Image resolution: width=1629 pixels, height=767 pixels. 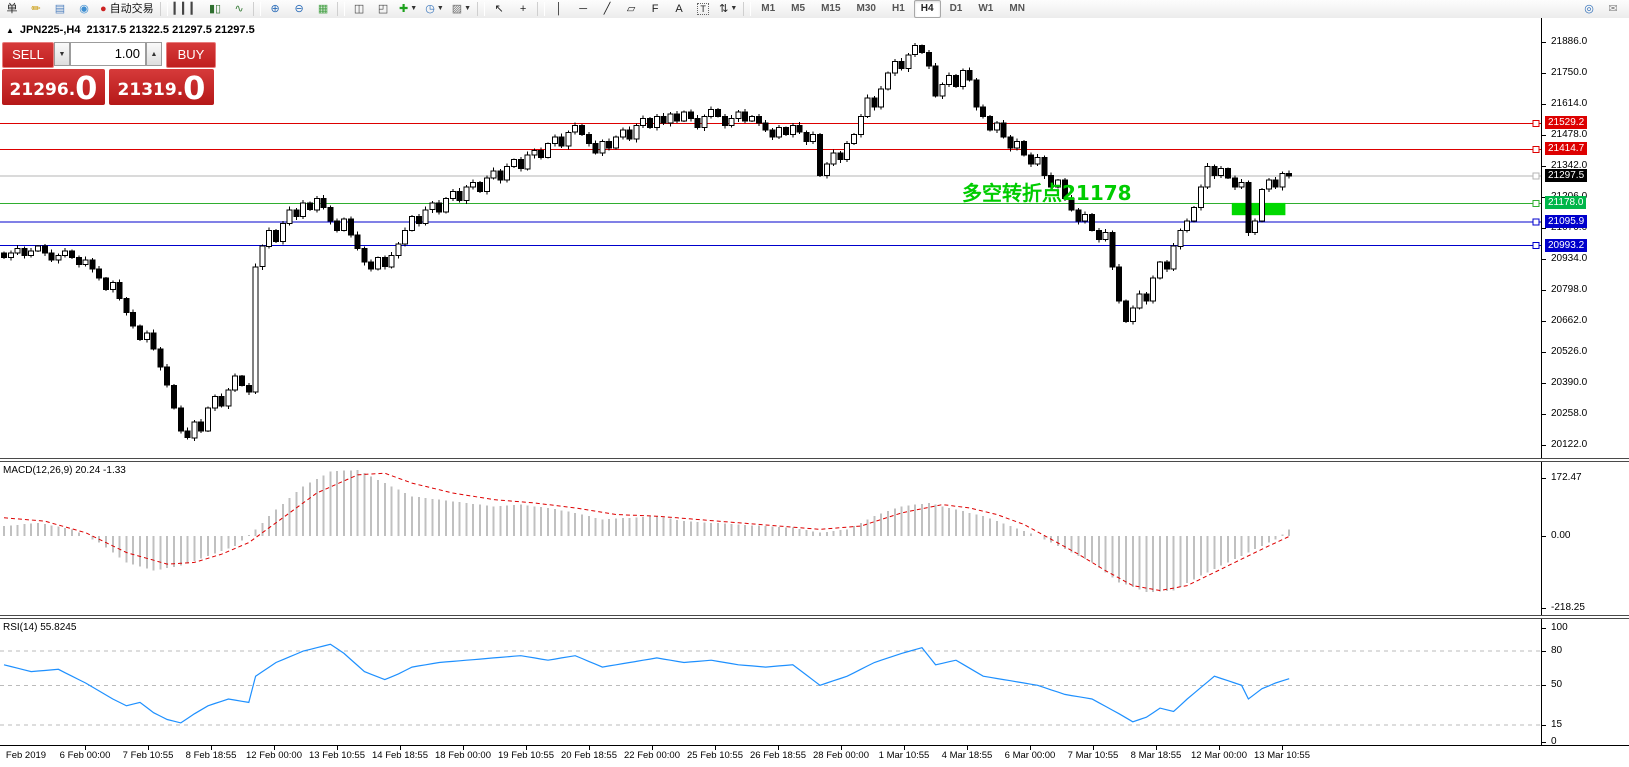 I want to click on price-tick-label: 21750.0, so click(x=1569, y=72).